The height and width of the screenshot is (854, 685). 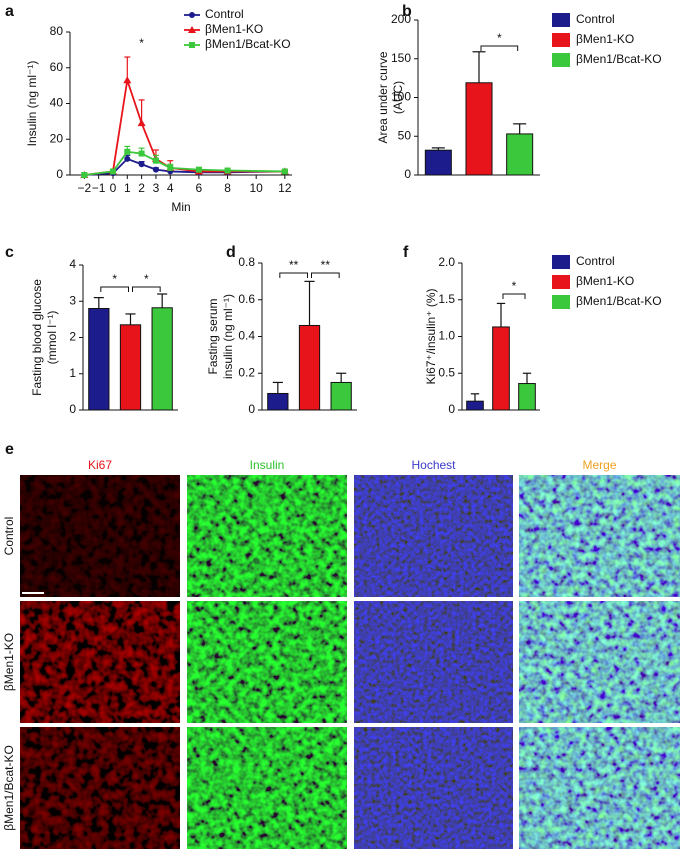 I want to click on y-tick-label: 0.8, so click(x=246, y=262).